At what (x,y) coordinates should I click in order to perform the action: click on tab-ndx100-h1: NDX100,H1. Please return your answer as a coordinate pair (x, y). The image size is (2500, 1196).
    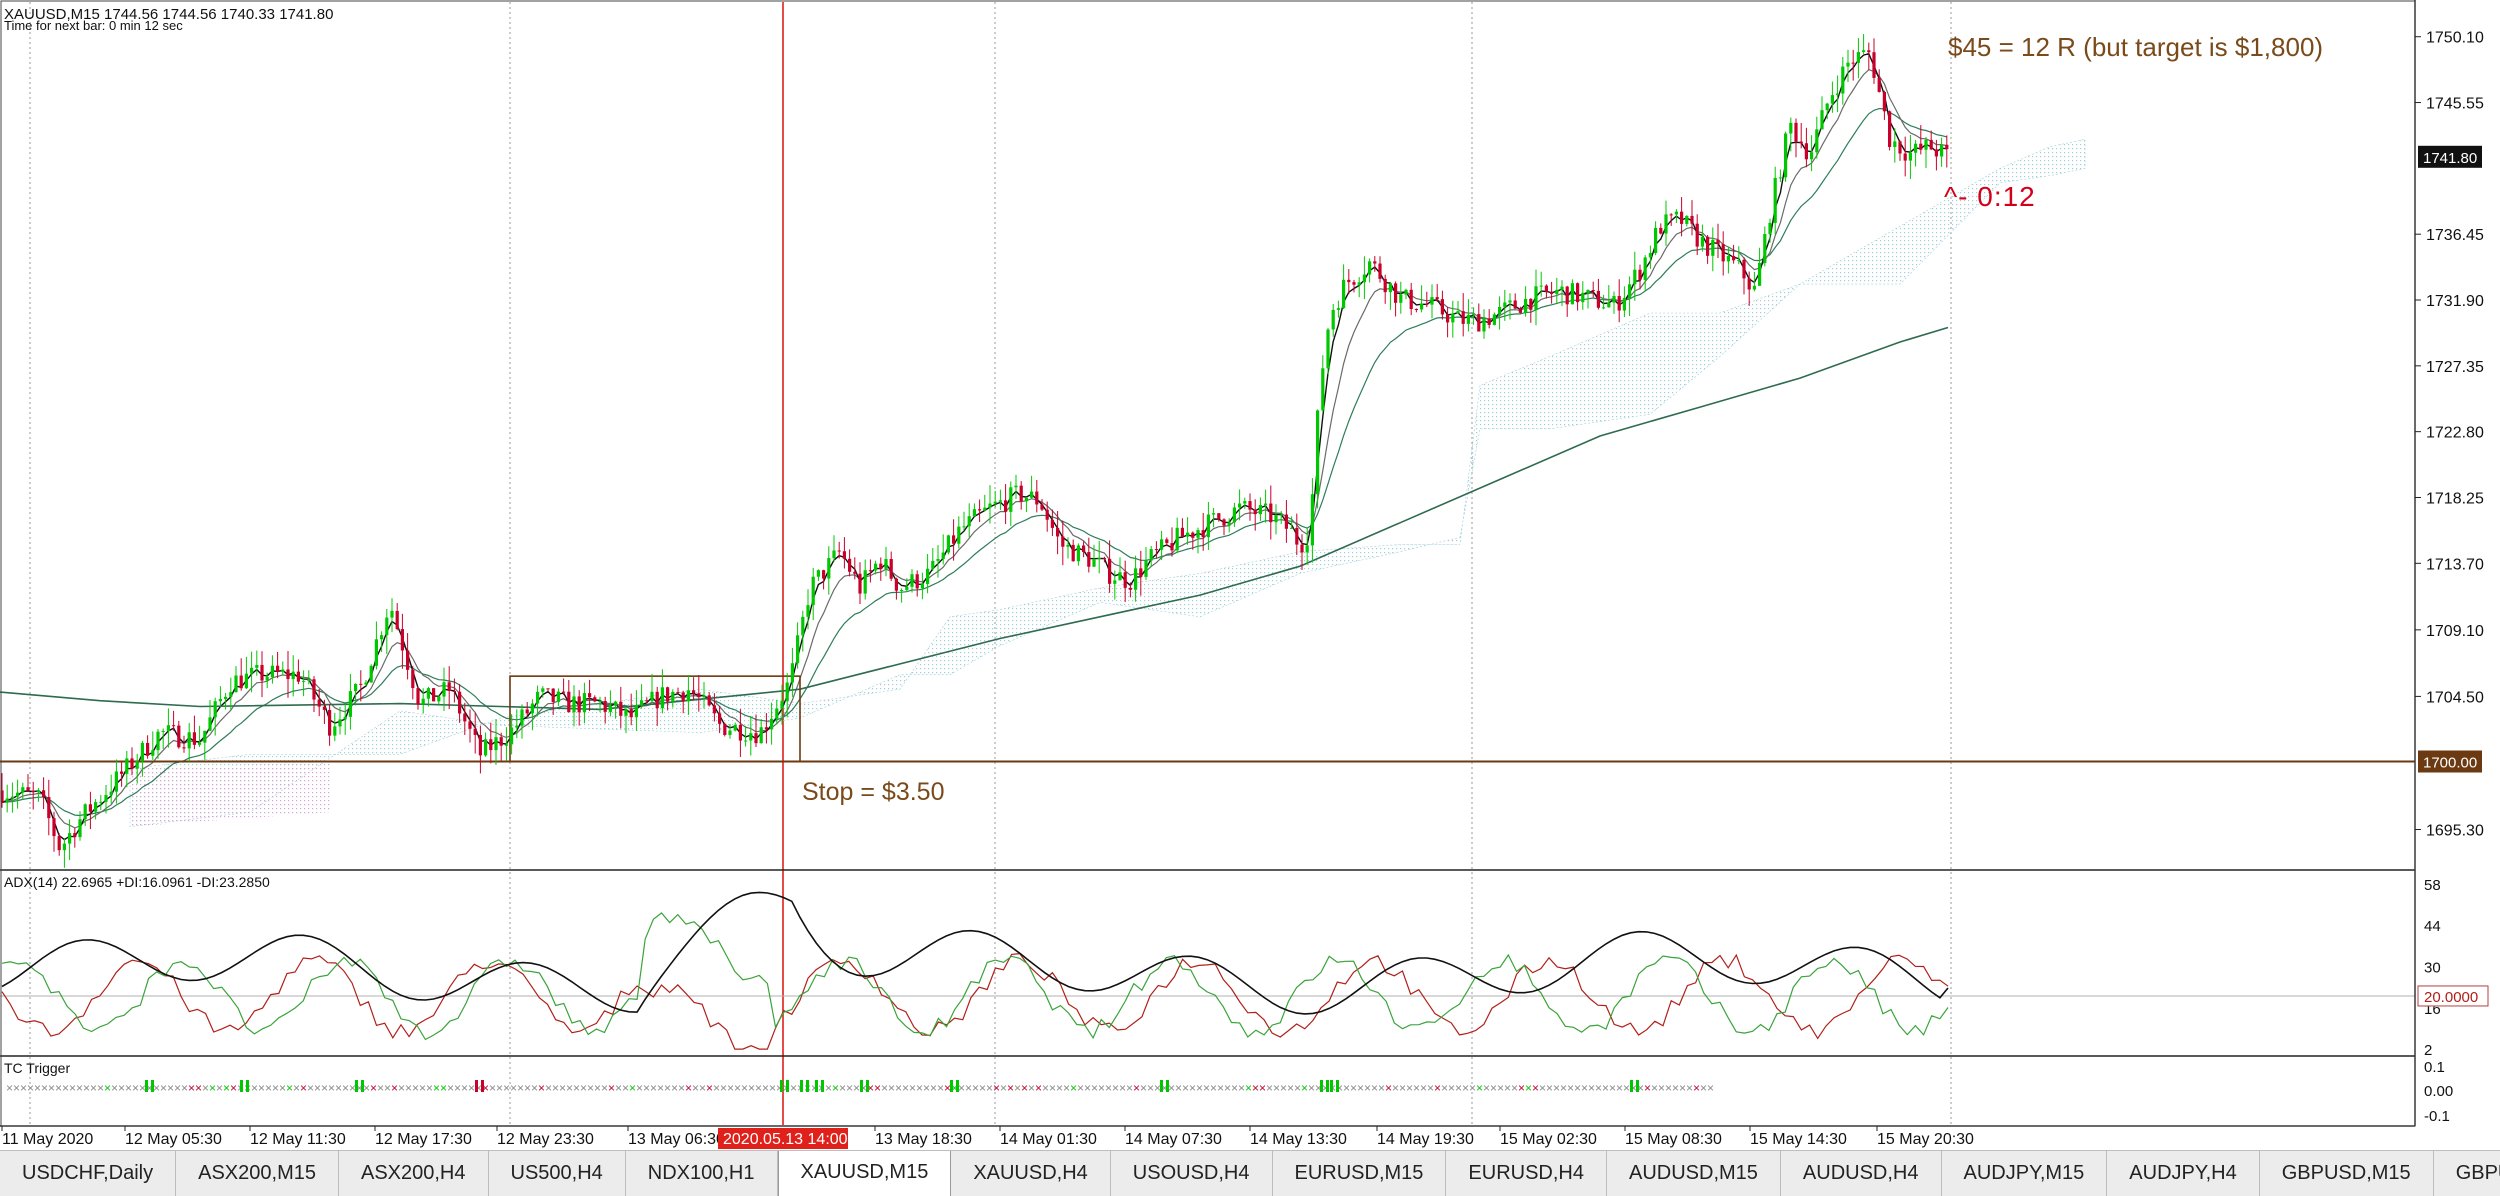
    Looking at the image, I should click on (702, 1173).